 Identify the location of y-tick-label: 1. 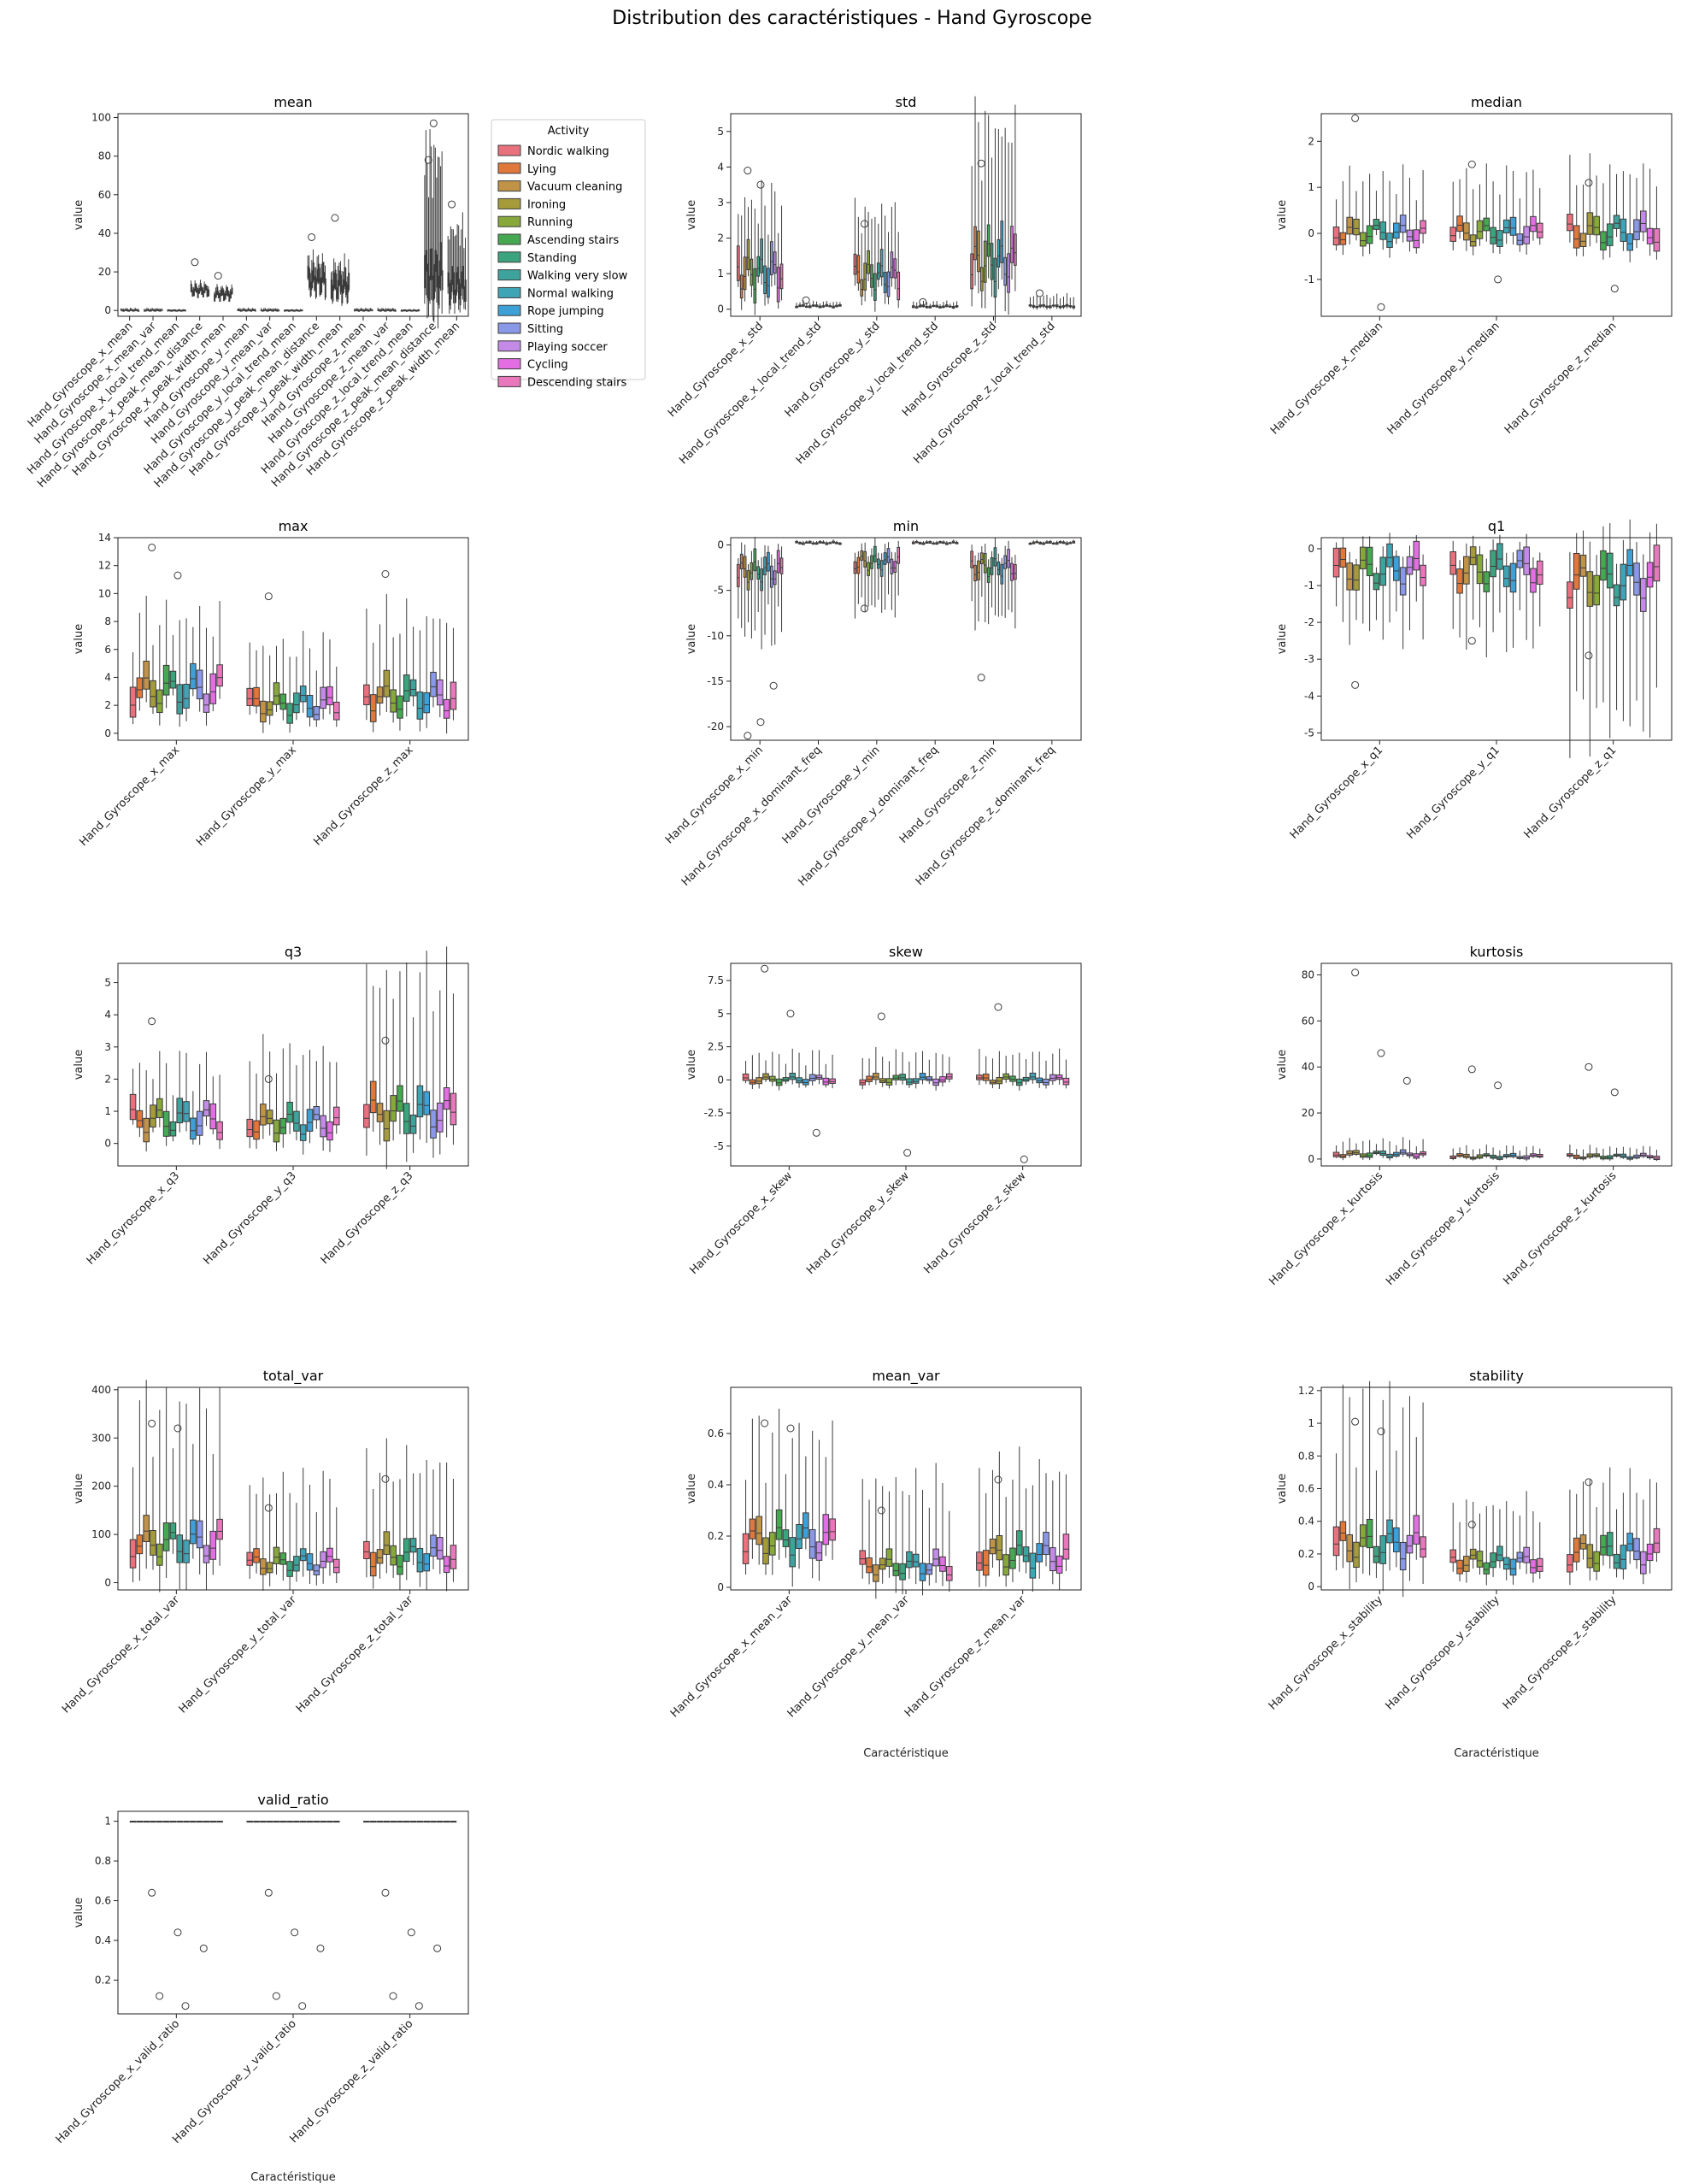
(1311, 1423).